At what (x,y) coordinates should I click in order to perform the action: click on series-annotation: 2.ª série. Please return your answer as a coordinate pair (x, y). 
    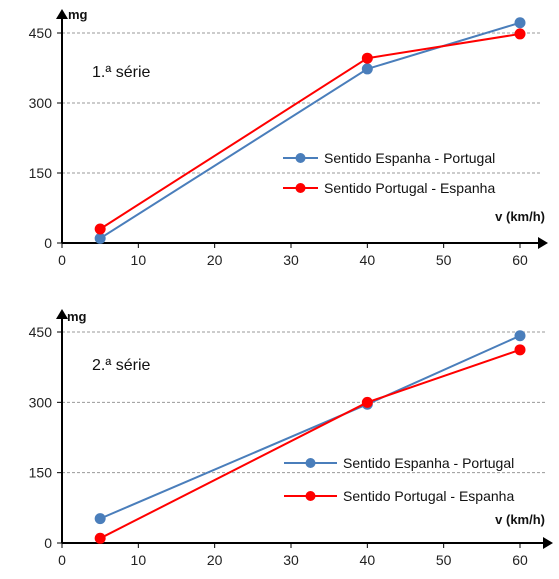
    Looking at the image, I should click on (121, 365).